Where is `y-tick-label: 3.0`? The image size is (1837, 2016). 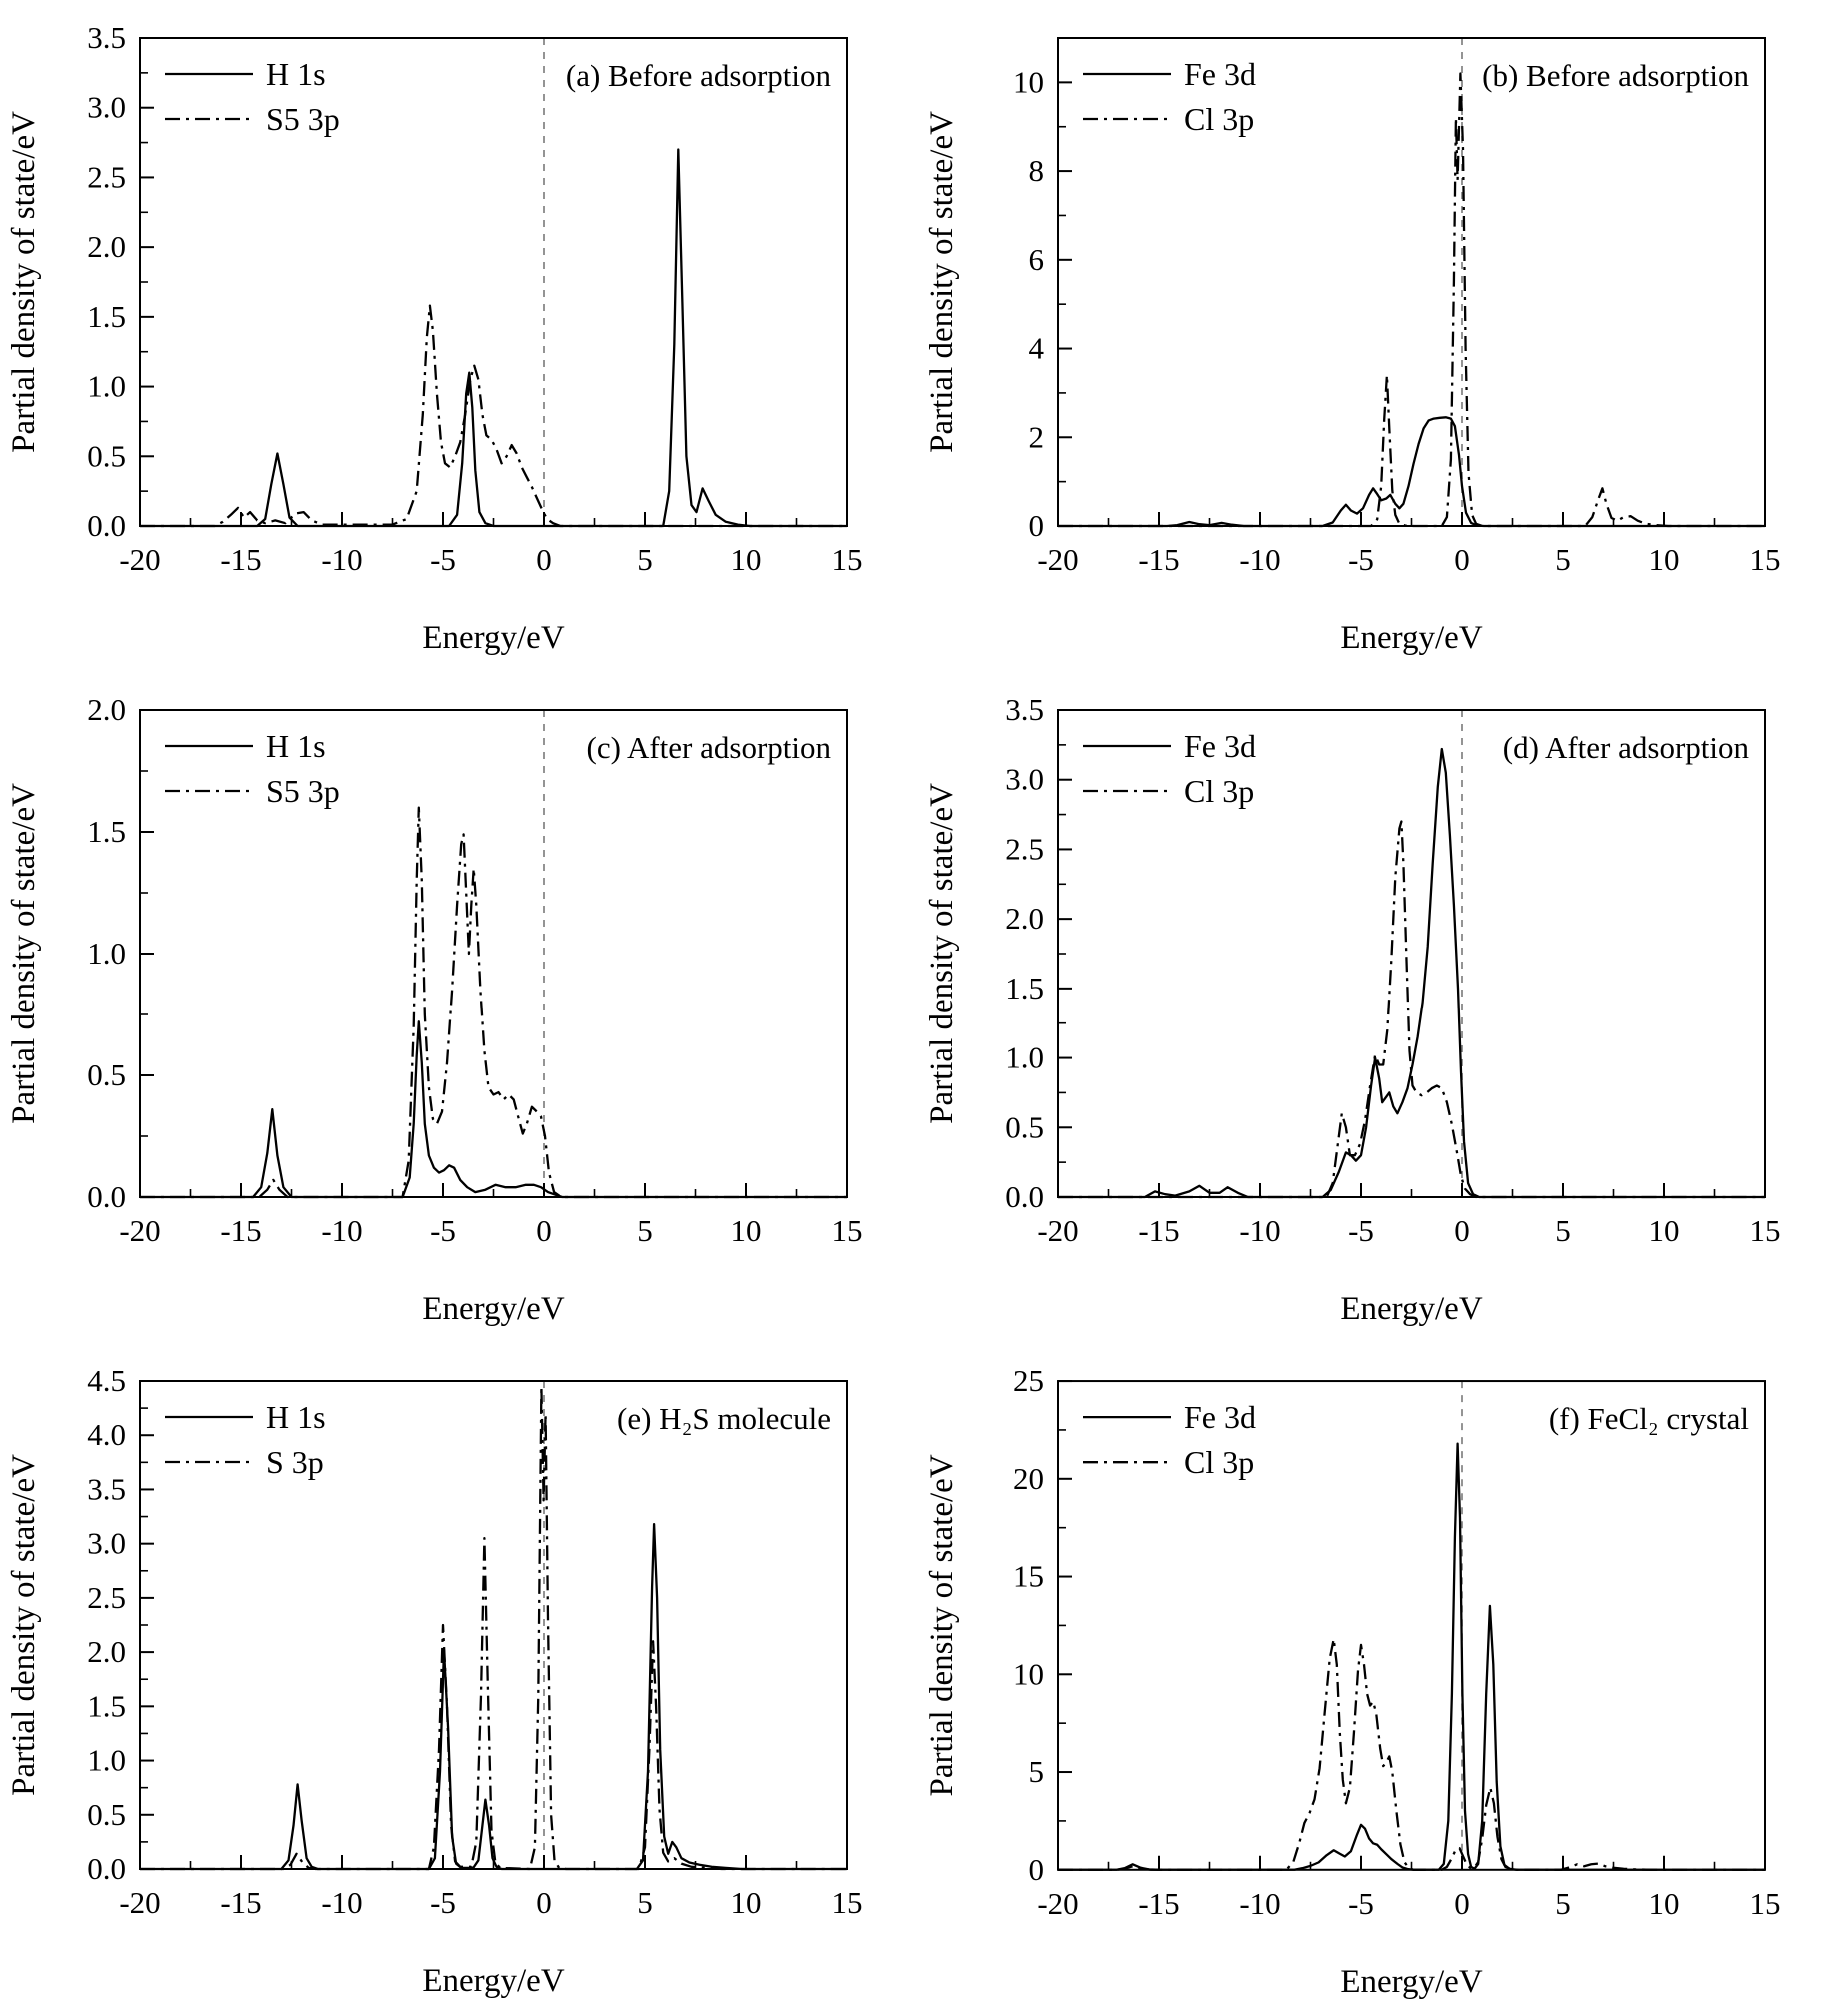
y-tick-label: 3.0 is located at coordinates (106, 107).